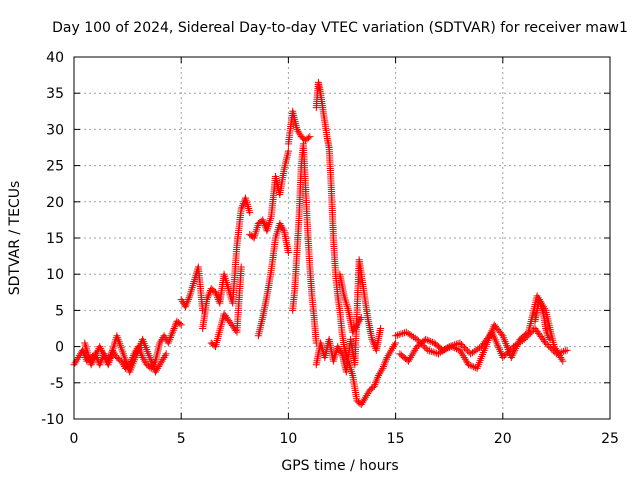  Describe the element at coordinates (503, 439) in the screenshot. I see `x-tick-label: 20` at that location.